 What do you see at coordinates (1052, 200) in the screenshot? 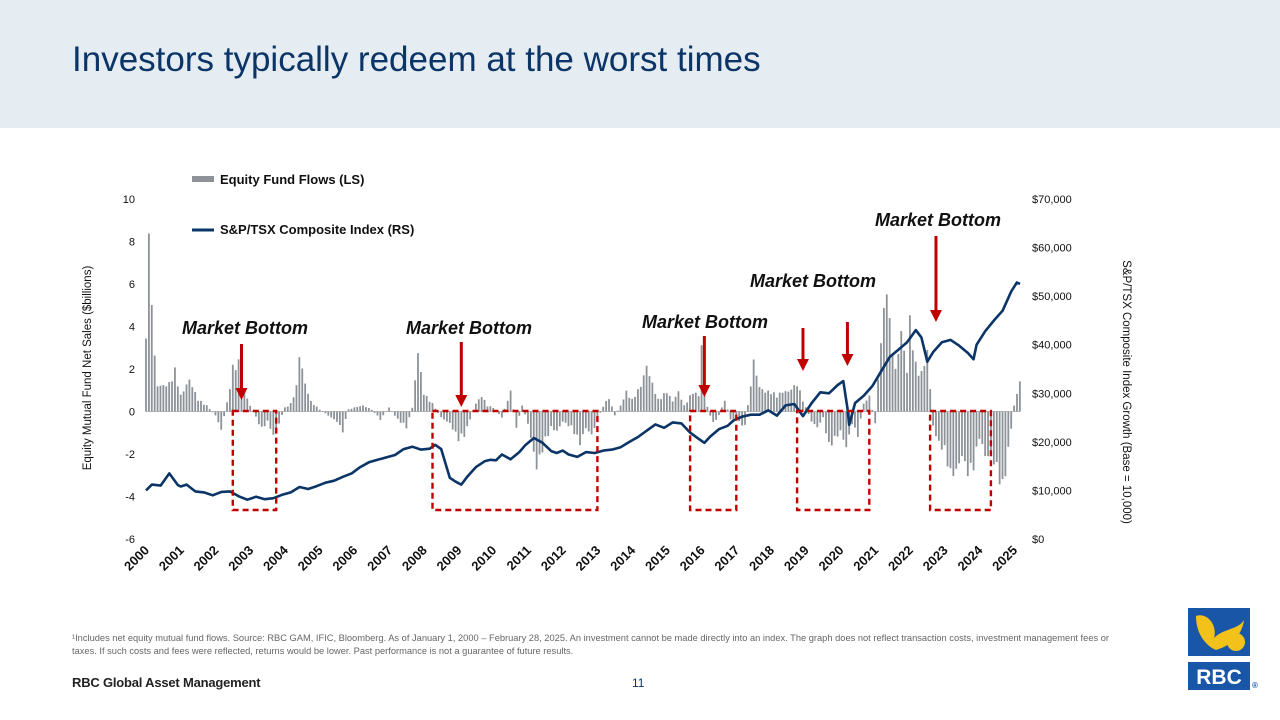
I see `y-tick-label-right: $70,000` at bounding box center [1052, 200].